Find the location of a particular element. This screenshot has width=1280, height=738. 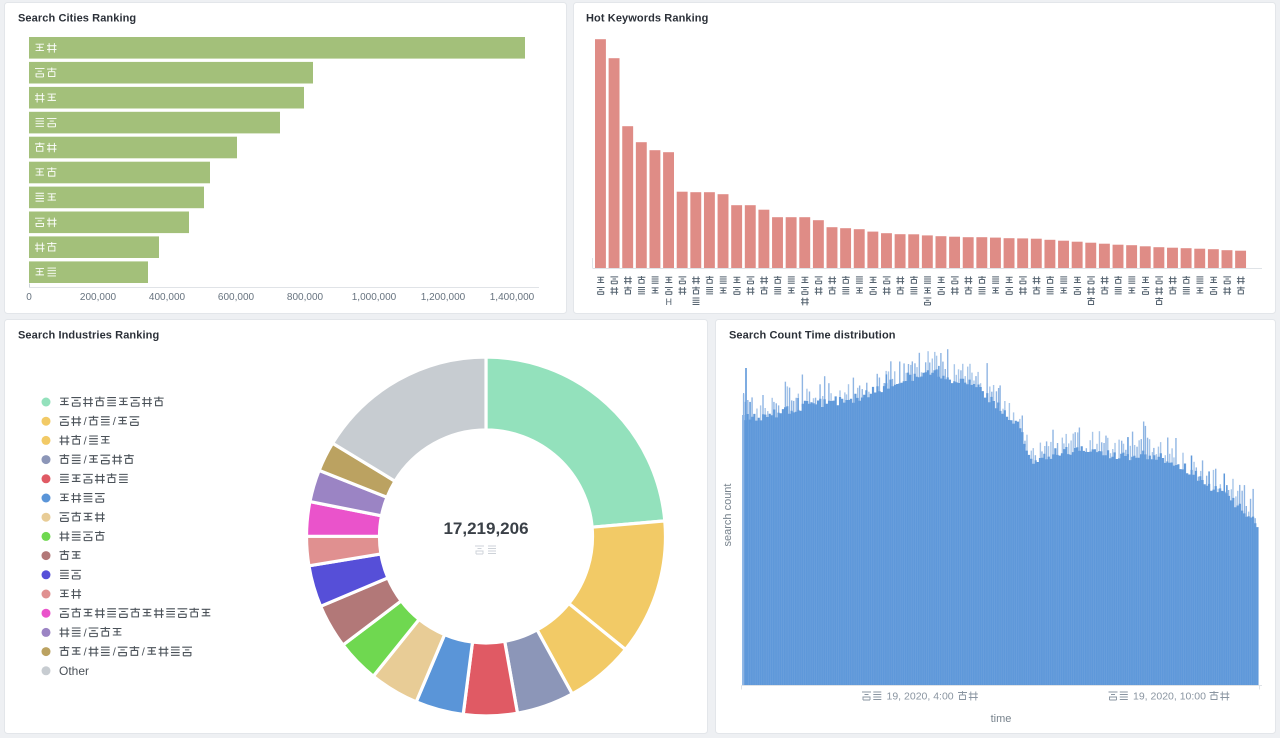

svg-text: 200,000 is located at coordinates (98, 297).